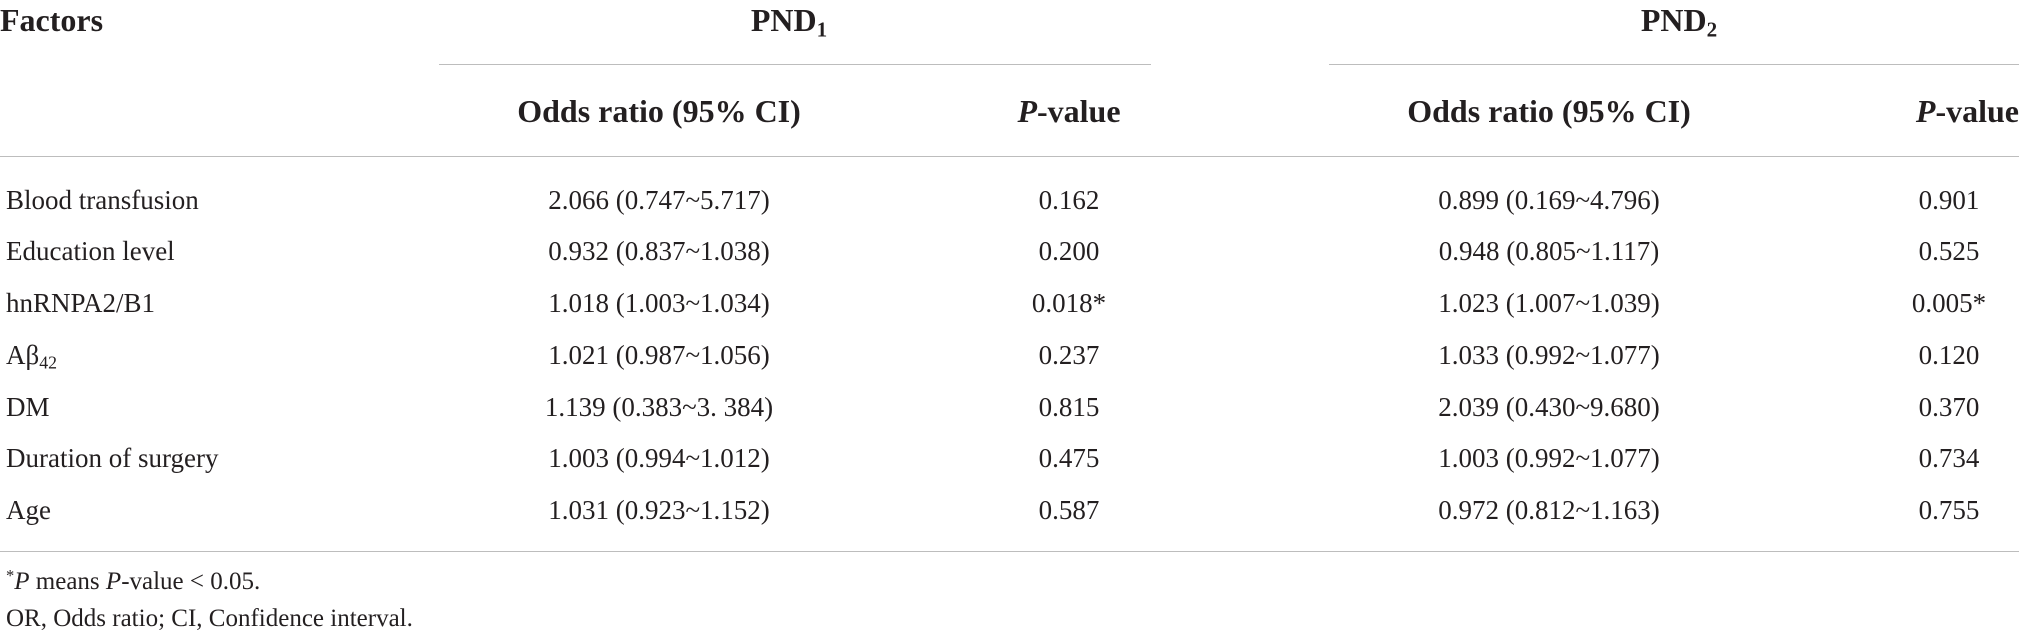 This screenshot has height=639, width=2019. What do you see at coordinates (10, 575) in the screenshot?
I see `footnote-star: *` at bounding box center [10, 575].